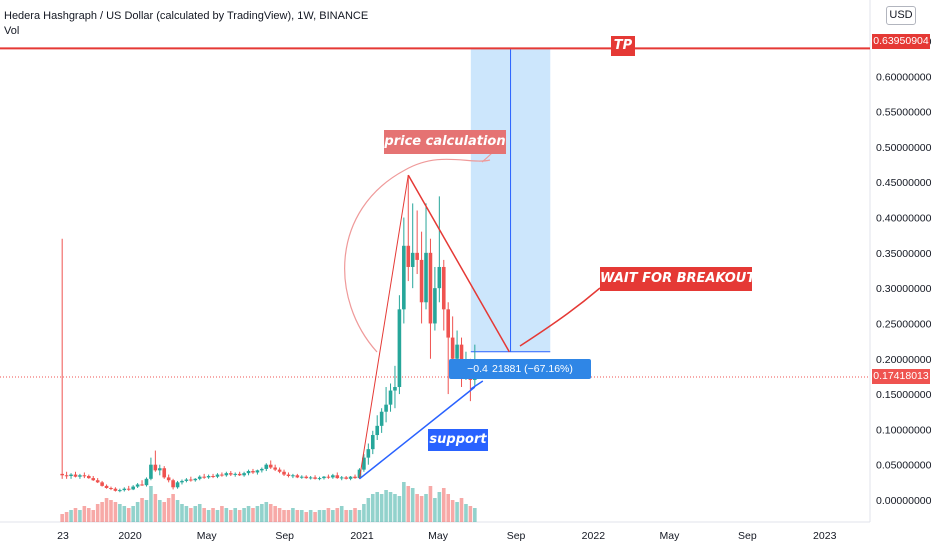  What do you see at coordinates (904, 219) in the screenshot?
I see `y-tick-label: 0.40000000` at bounding box center [904, 219].